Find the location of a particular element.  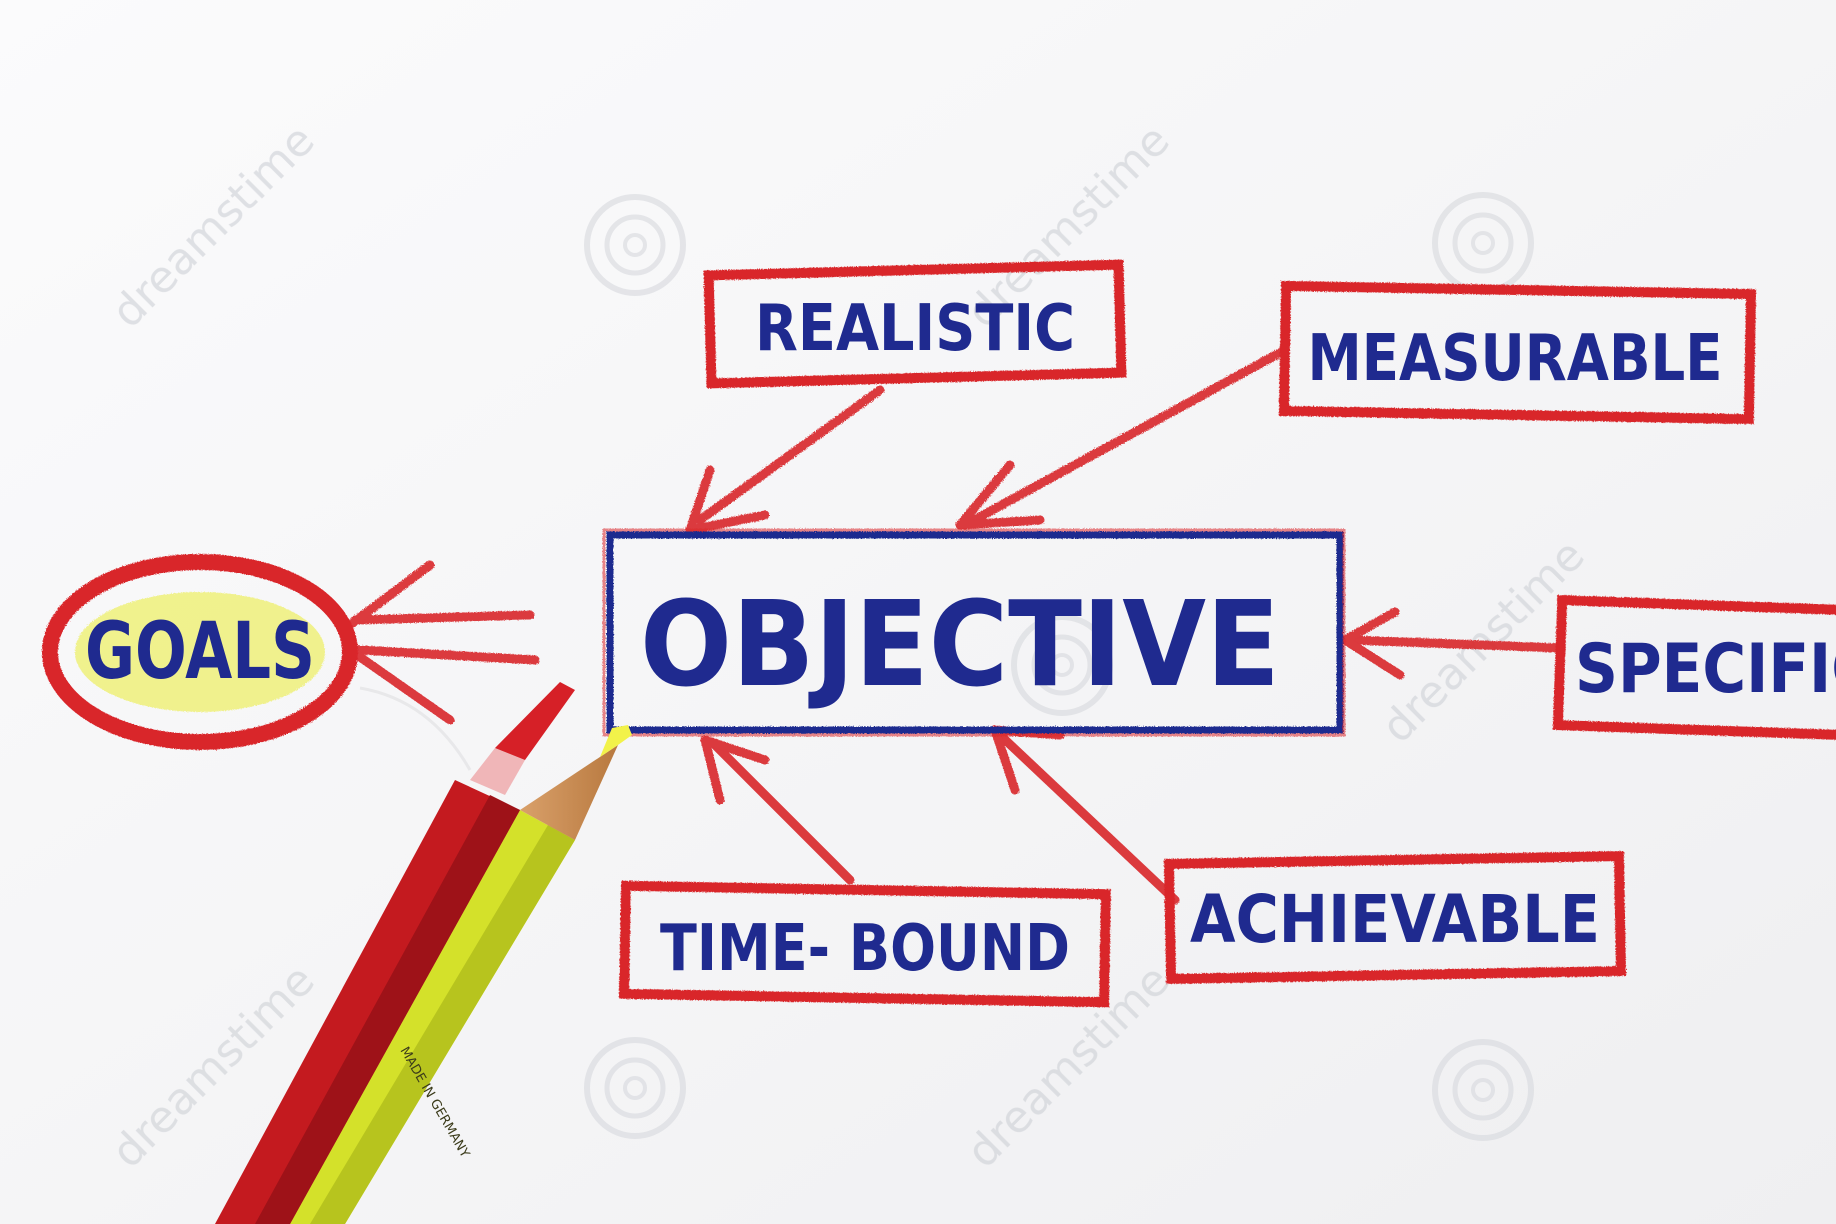

arrow-realistic-to-objective is located at coordinates (790, 455).